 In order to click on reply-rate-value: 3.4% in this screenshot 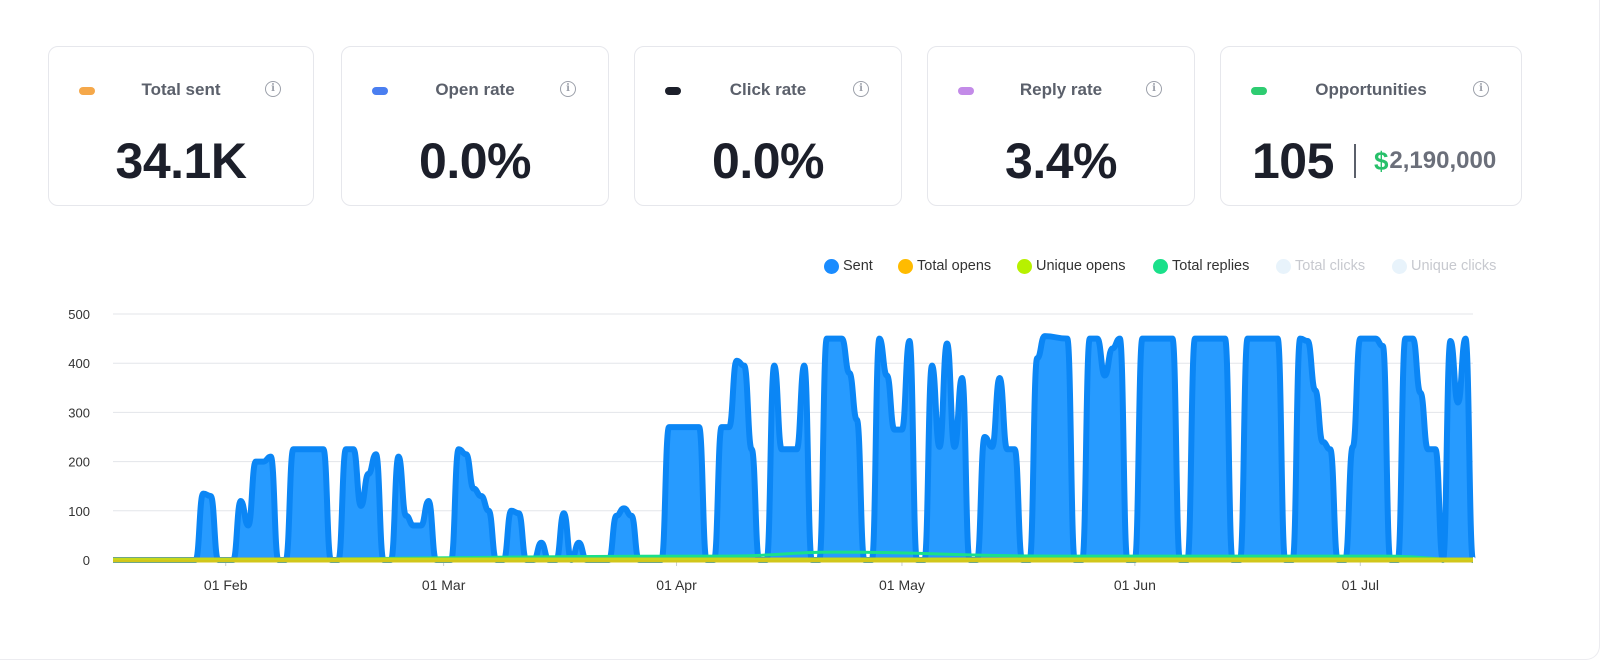, I will do `click(1061, 161)`.